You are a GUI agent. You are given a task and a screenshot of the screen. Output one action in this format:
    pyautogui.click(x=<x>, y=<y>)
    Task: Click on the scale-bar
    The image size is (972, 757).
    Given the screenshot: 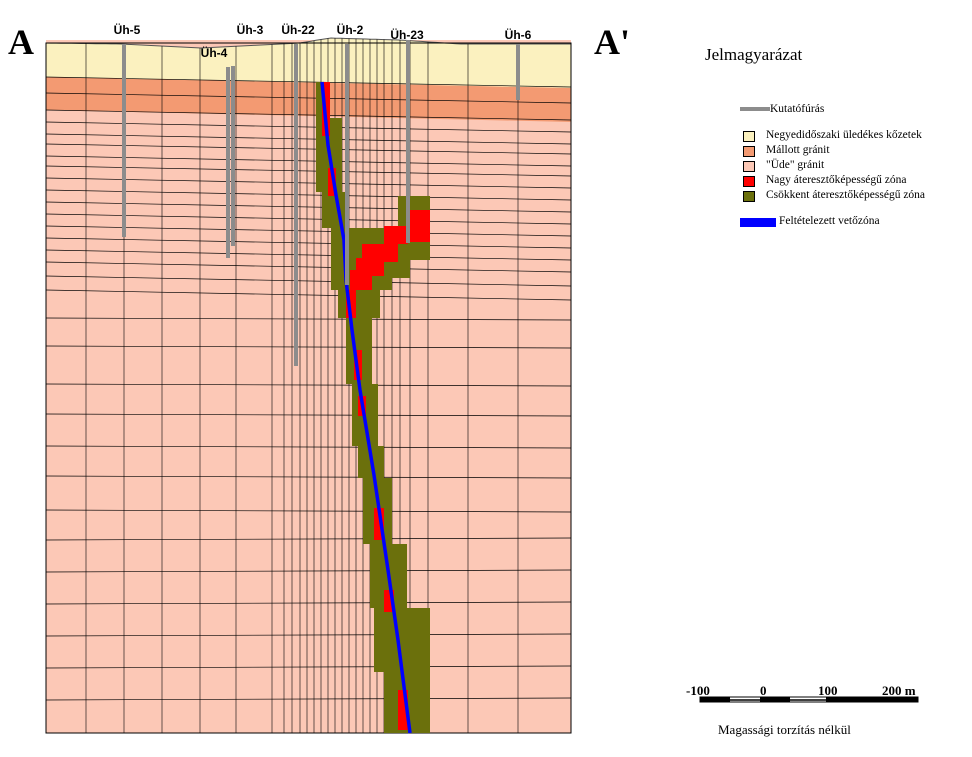 What is the action you would take?
    pyautogui.click(x=809, y=699)
    